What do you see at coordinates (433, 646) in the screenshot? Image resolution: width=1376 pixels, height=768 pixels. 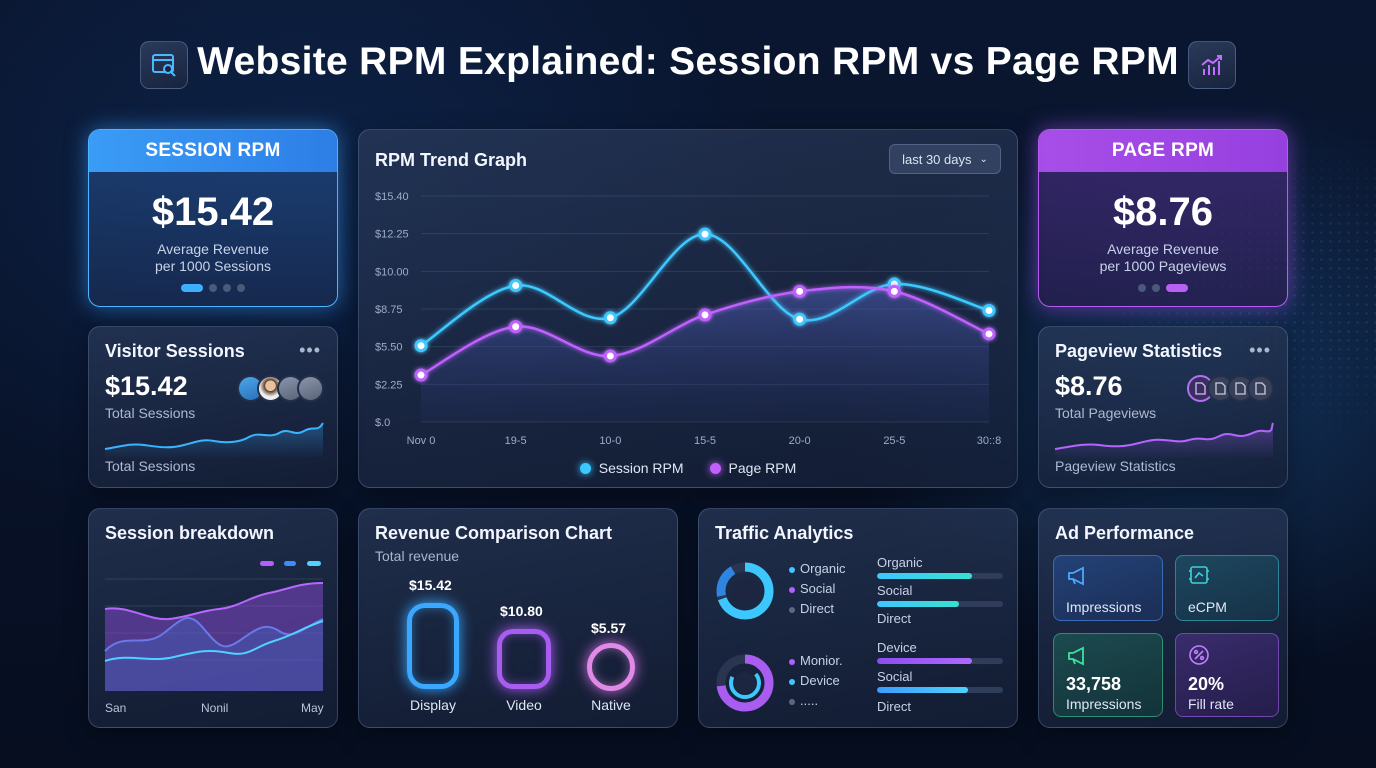 I see `display-ring` at bounding box center [433, 646].